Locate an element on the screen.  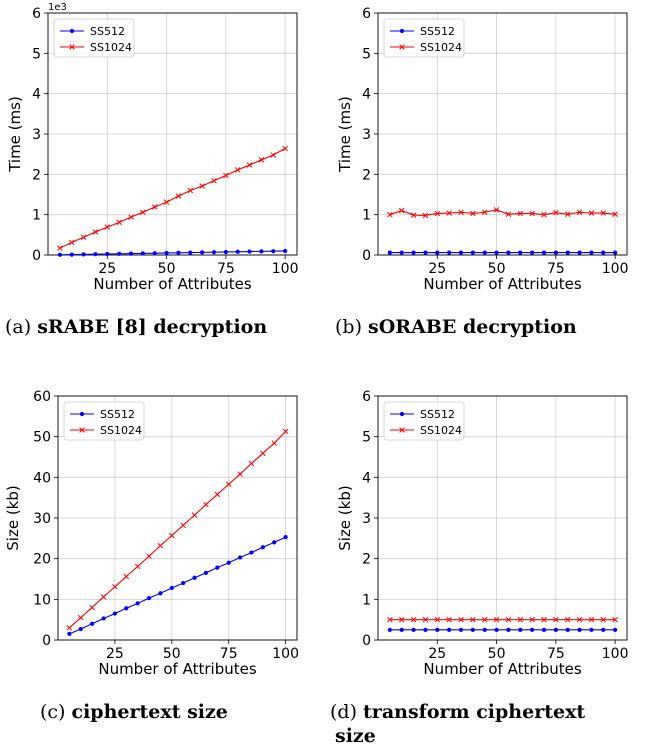
caption-prefix: (a) is located at coordinates (21, 327).